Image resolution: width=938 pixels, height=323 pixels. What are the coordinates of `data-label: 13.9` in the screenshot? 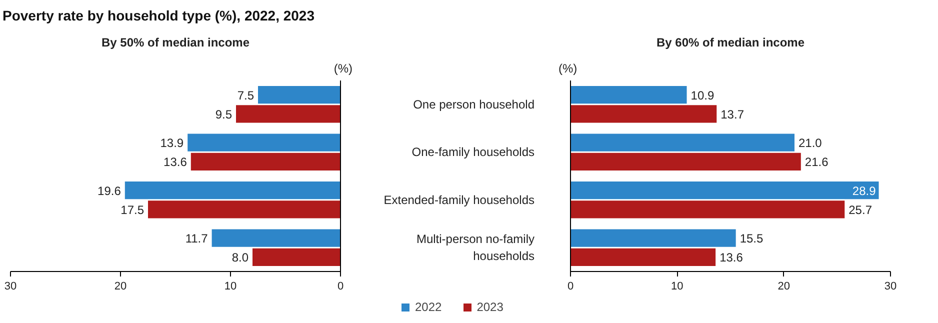 It's located at (172, 143).